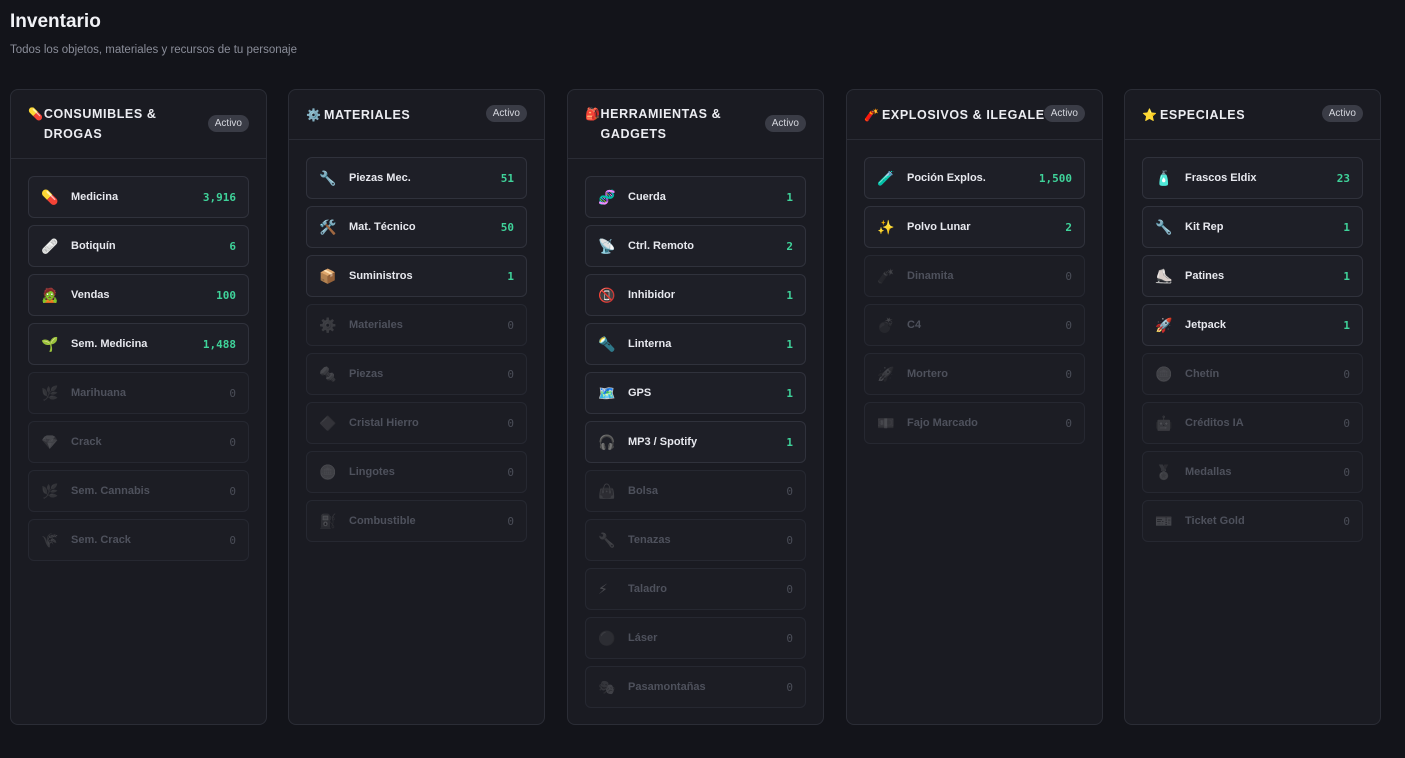  Describe the element at coordinates (593, 114) in the screenshot. I see `backpack-icon: 🎒` at that location.